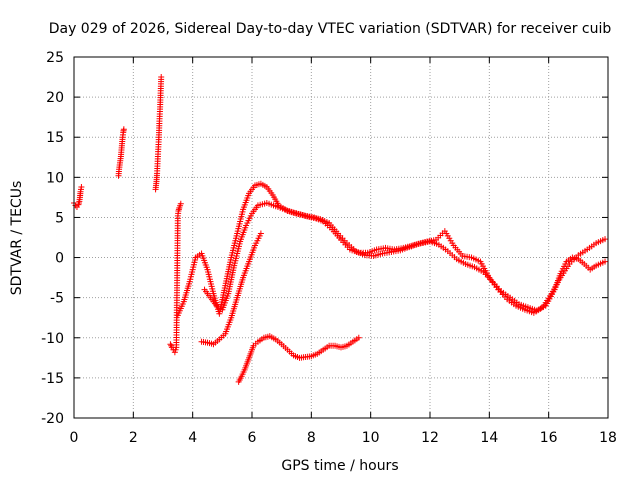 The height and width of the screenshot is (484, 640). What do you see at coordinates (52, 419) in the screenshot?
I see `y-tick-label: -20` at bounding box center [52, 419].